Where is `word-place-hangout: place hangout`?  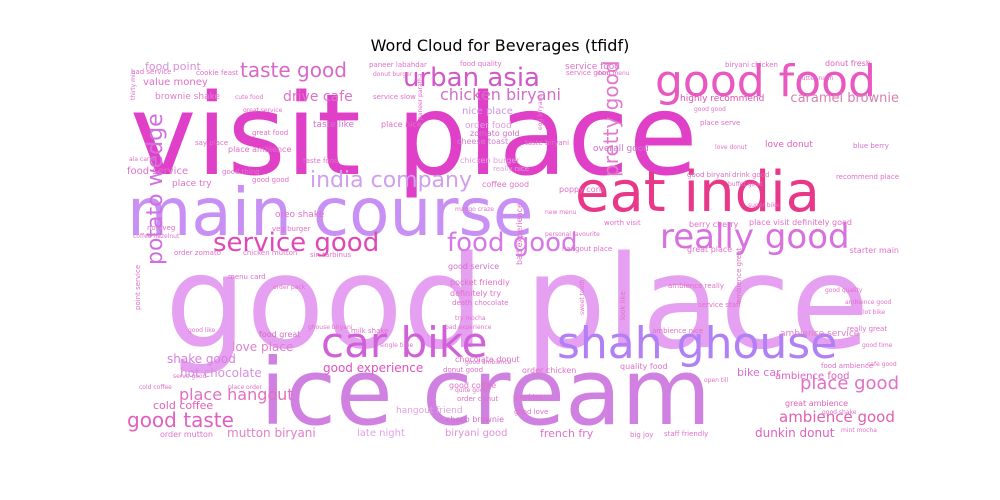 word-place-hangout: place hangout is located at coordinates (236, 394).